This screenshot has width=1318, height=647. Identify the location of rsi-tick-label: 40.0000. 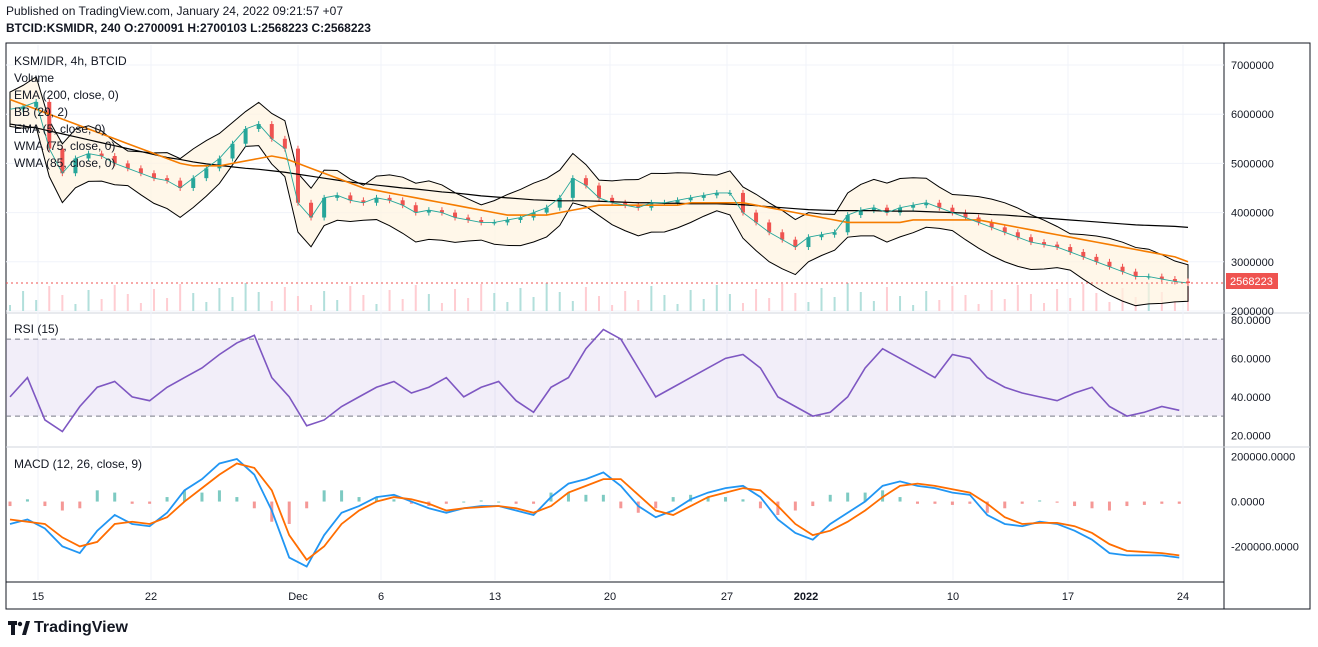
(1251, 398).